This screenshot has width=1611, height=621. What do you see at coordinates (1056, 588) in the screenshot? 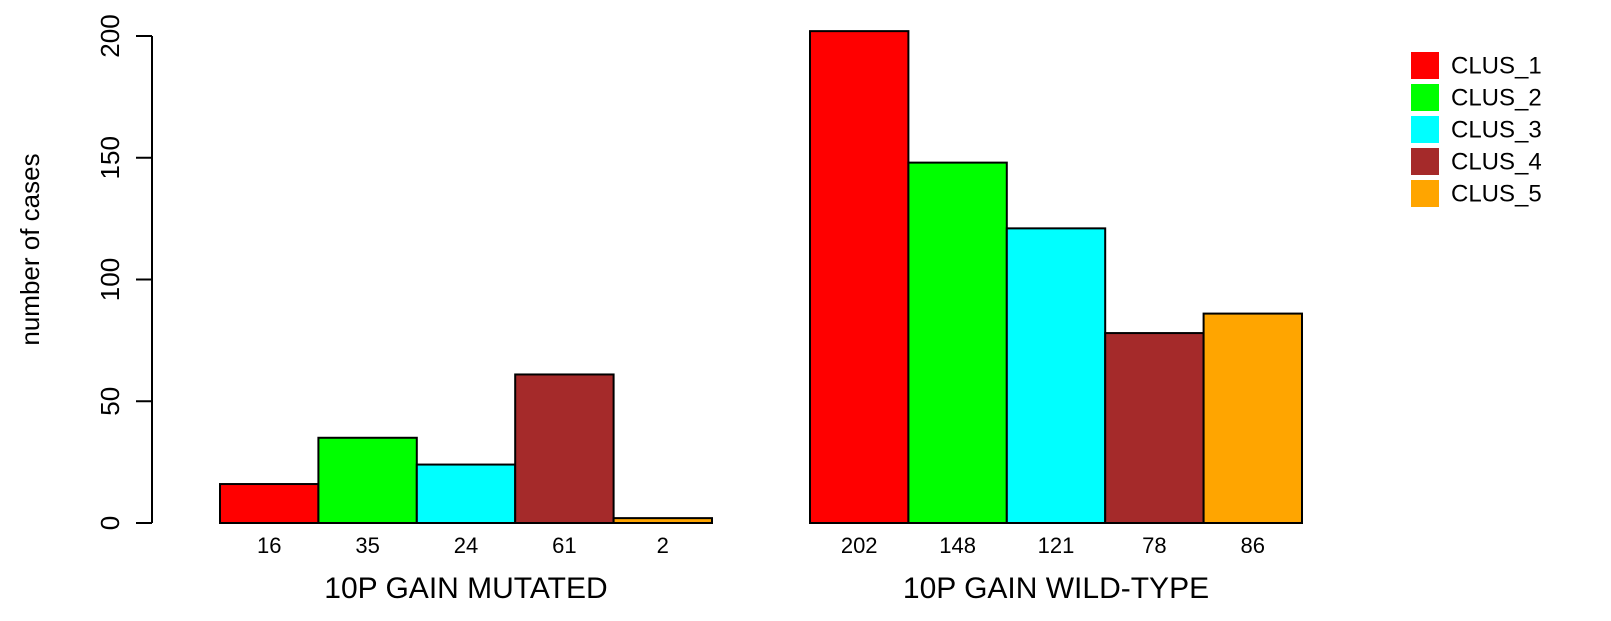
I see `group-label: 10P GAIN WILD-TYPE` at bounding box center [1056, 588].